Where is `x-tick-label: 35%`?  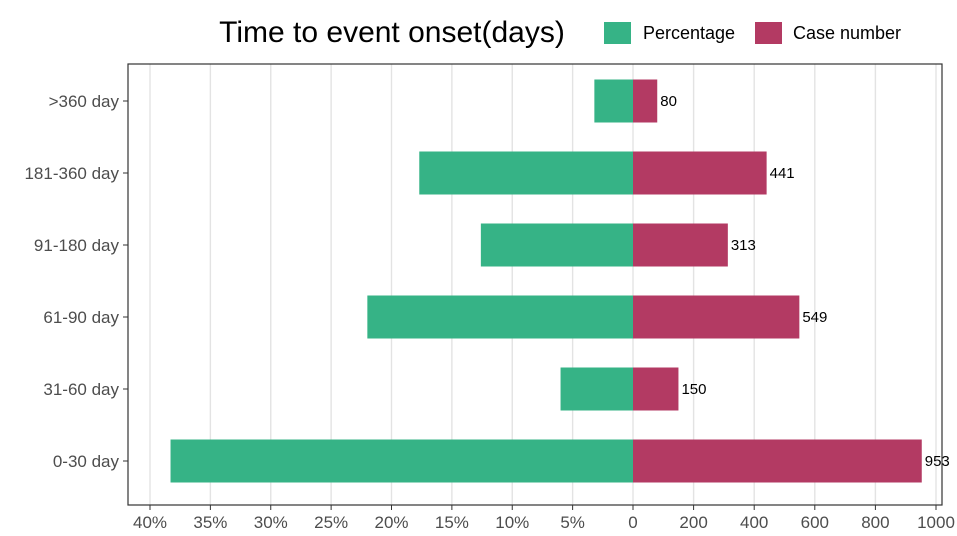
x-tick-label: 35% is located at coordinates (210, 522).